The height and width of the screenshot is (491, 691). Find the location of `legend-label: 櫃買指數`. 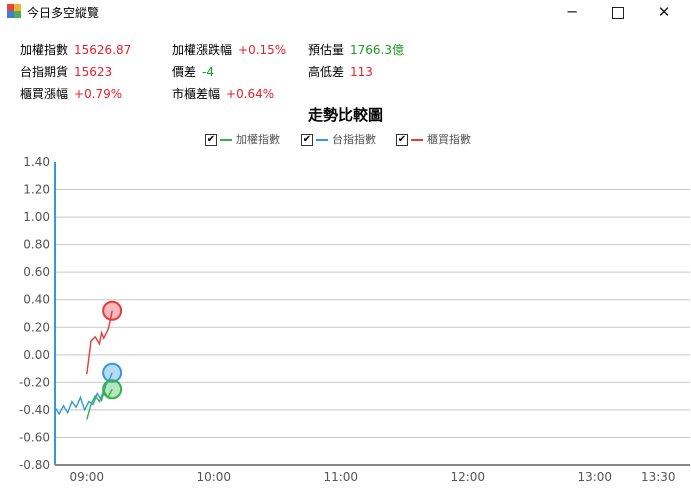

legend-label: 櫃買指數 is located at coordinates (449, 139).